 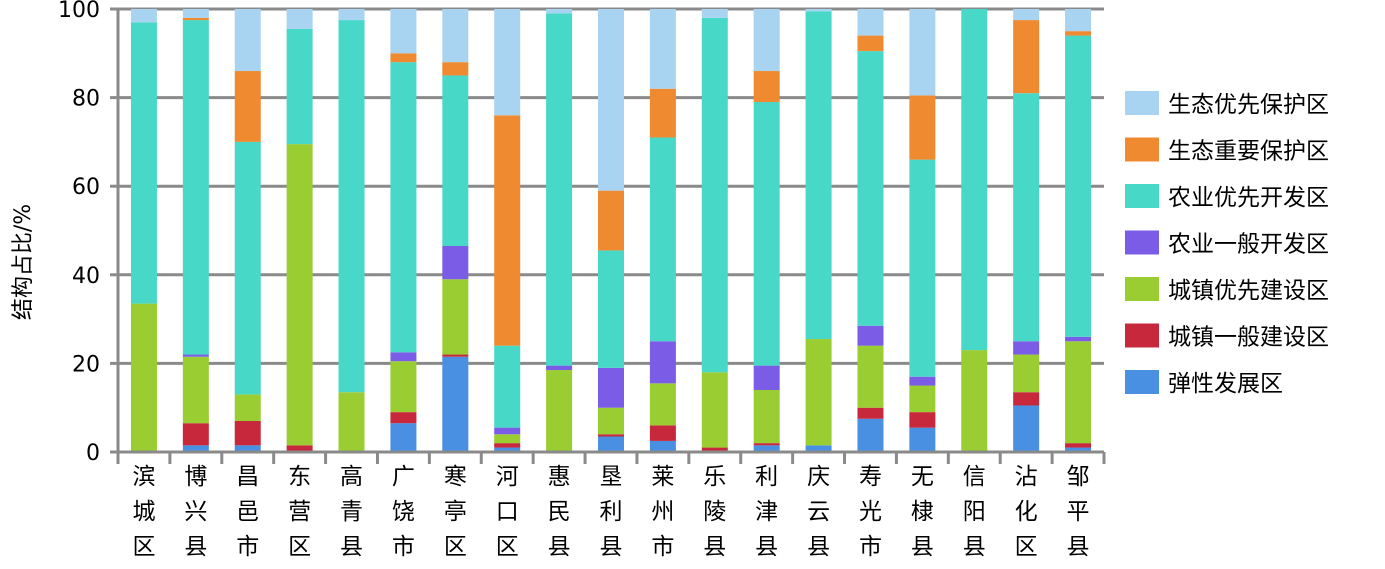 I want to click on x-category-label: 邹平县, so click(x=1078, y=512).